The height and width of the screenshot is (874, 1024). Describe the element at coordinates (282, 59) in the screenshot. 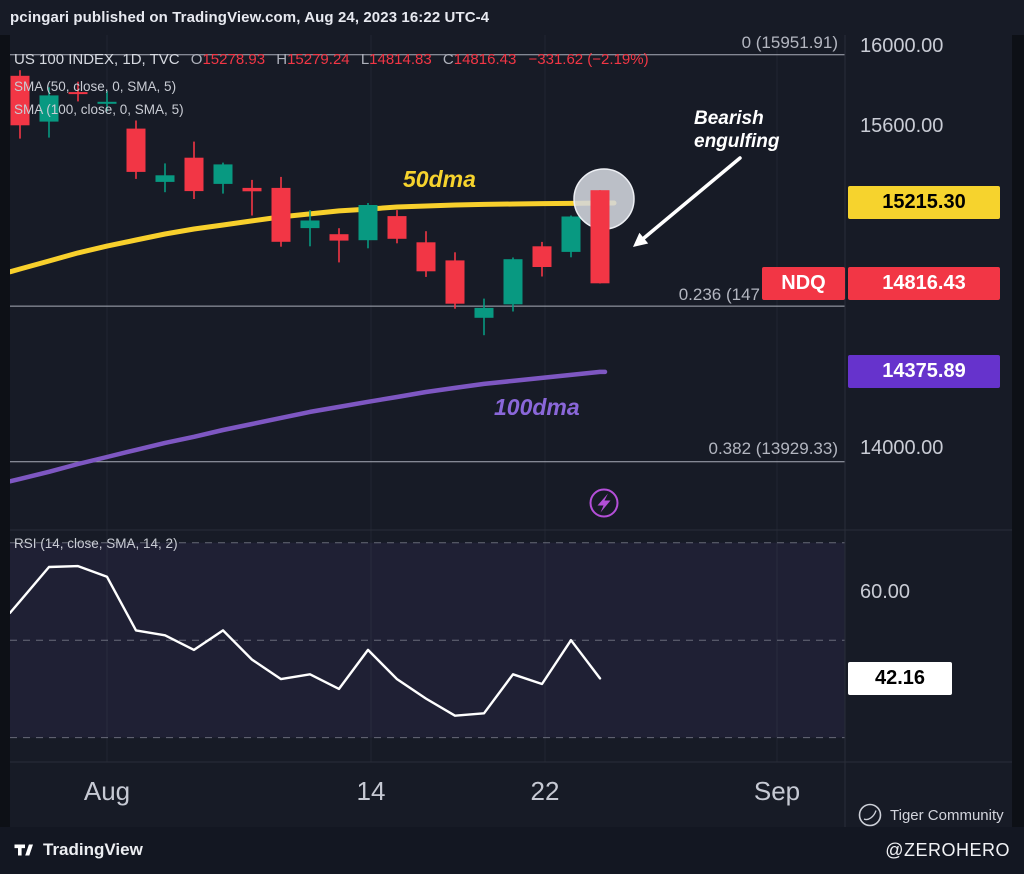

I see `ohlc-high-label: H` at that location.